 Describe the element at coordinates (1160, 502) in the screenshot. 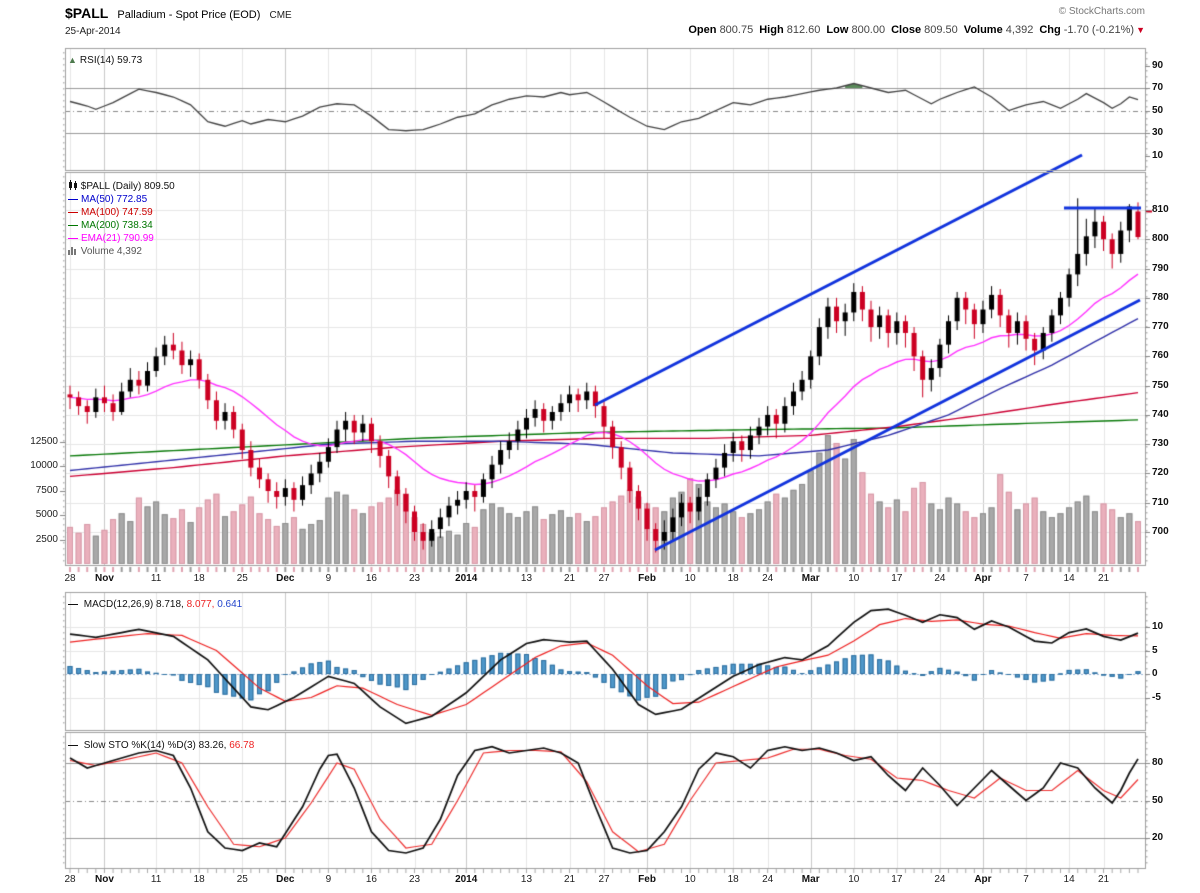

I see `price-axis-label: 710` at that location.